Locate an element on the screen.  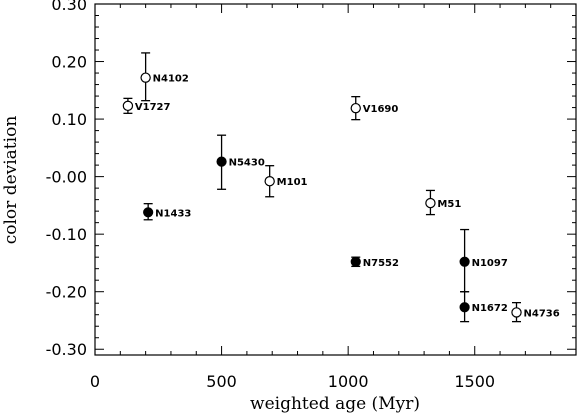
point-label: N5430 is located at coordinates (247, 163).